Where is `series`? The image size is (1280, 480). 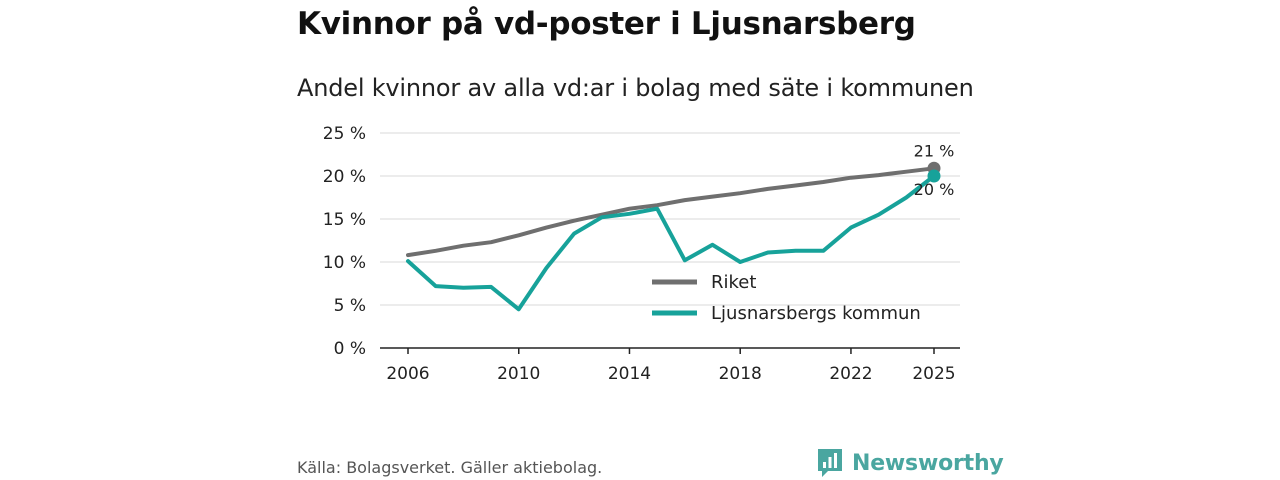 series is located at coordinates (673, 236).